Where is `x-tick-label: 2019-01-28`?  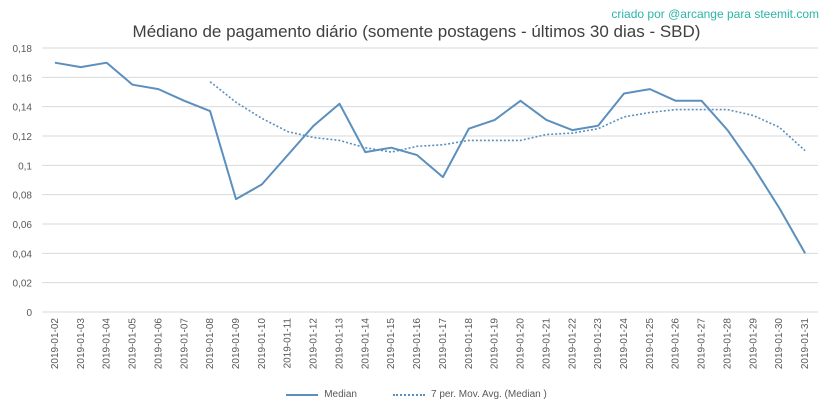
x-tick-label: 2019-01-28 is located at coordinates (727, 344).